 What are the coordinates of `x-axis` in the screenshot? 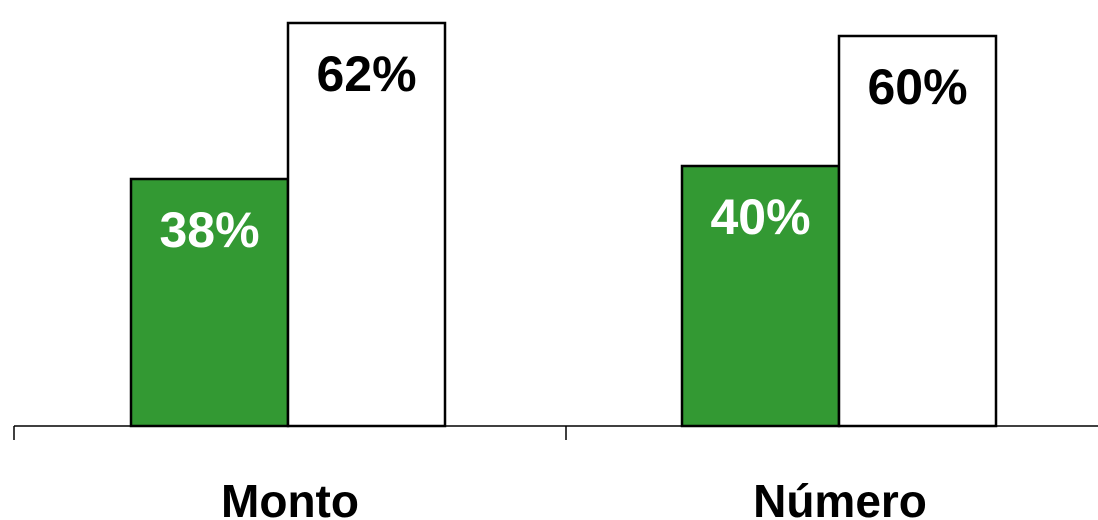 It's located at (555, 432).